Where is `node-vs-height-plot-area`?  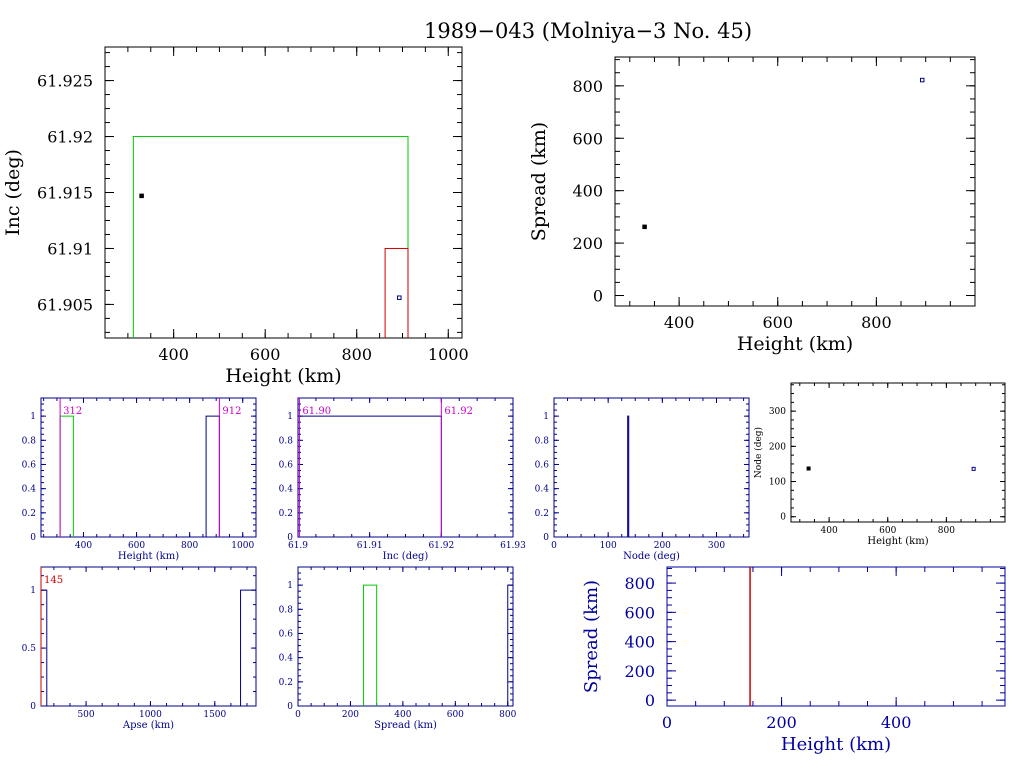 node-vs-height-plot-area is located at coordinates (891, 468).